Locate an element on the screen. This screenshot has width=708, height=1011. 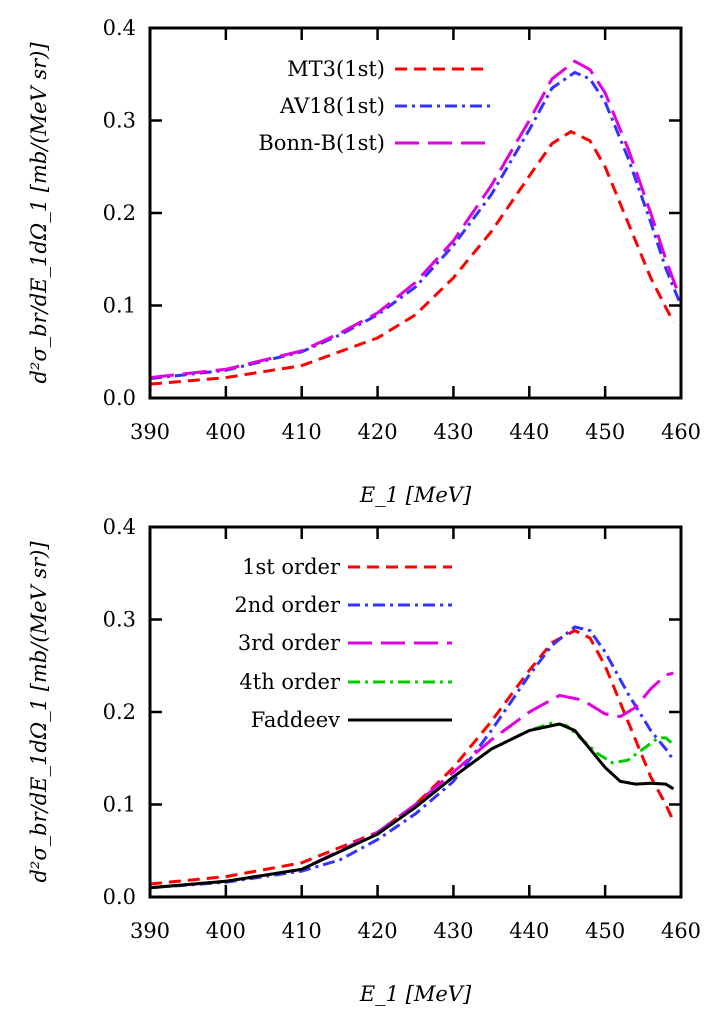
legend-label: 3rd order is located at coordinates (289, 643).